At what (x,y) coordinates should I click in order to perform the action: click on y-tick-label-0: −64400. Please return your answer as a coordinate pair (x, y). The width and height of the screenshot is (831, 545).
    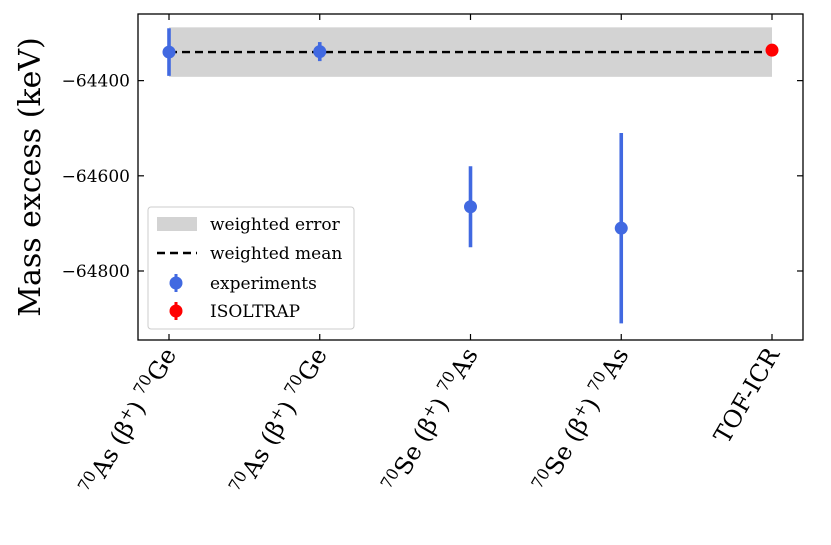
    Looking at the image, I should click on (96, 82).